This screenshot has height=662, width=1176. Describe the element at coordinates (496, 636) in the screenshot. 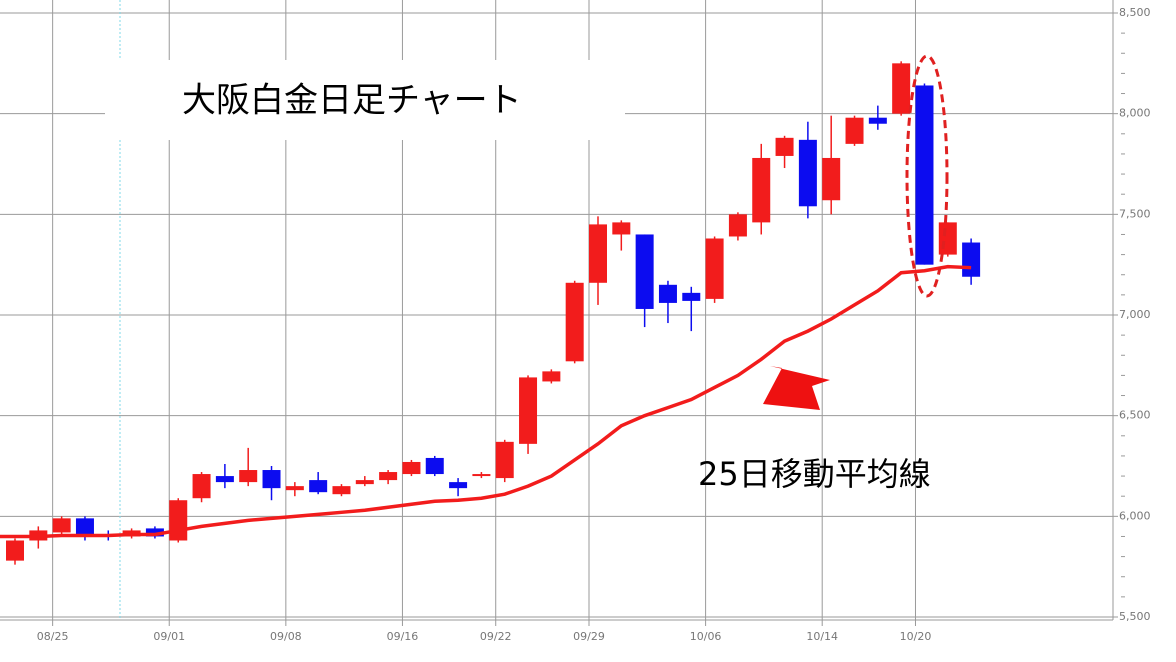

I see `x-tick-label: 09/22` at that location.